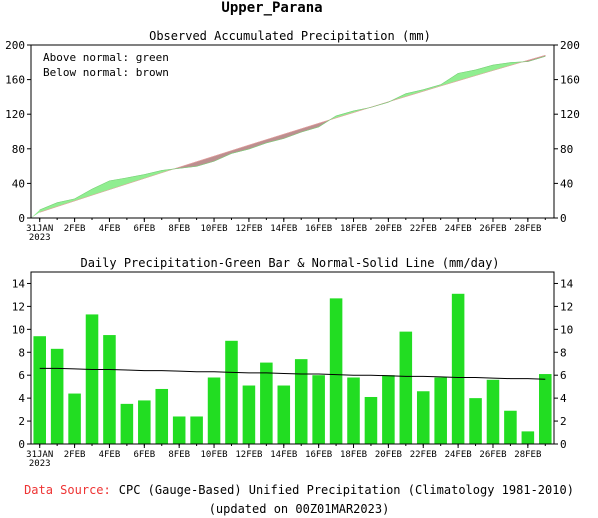 This screenshot has width=598, height=518. What do you see at coordinates (563, 218) in the screenshot?
I see `top-ytick-label-right: 0` at bounding box center [563, 218].